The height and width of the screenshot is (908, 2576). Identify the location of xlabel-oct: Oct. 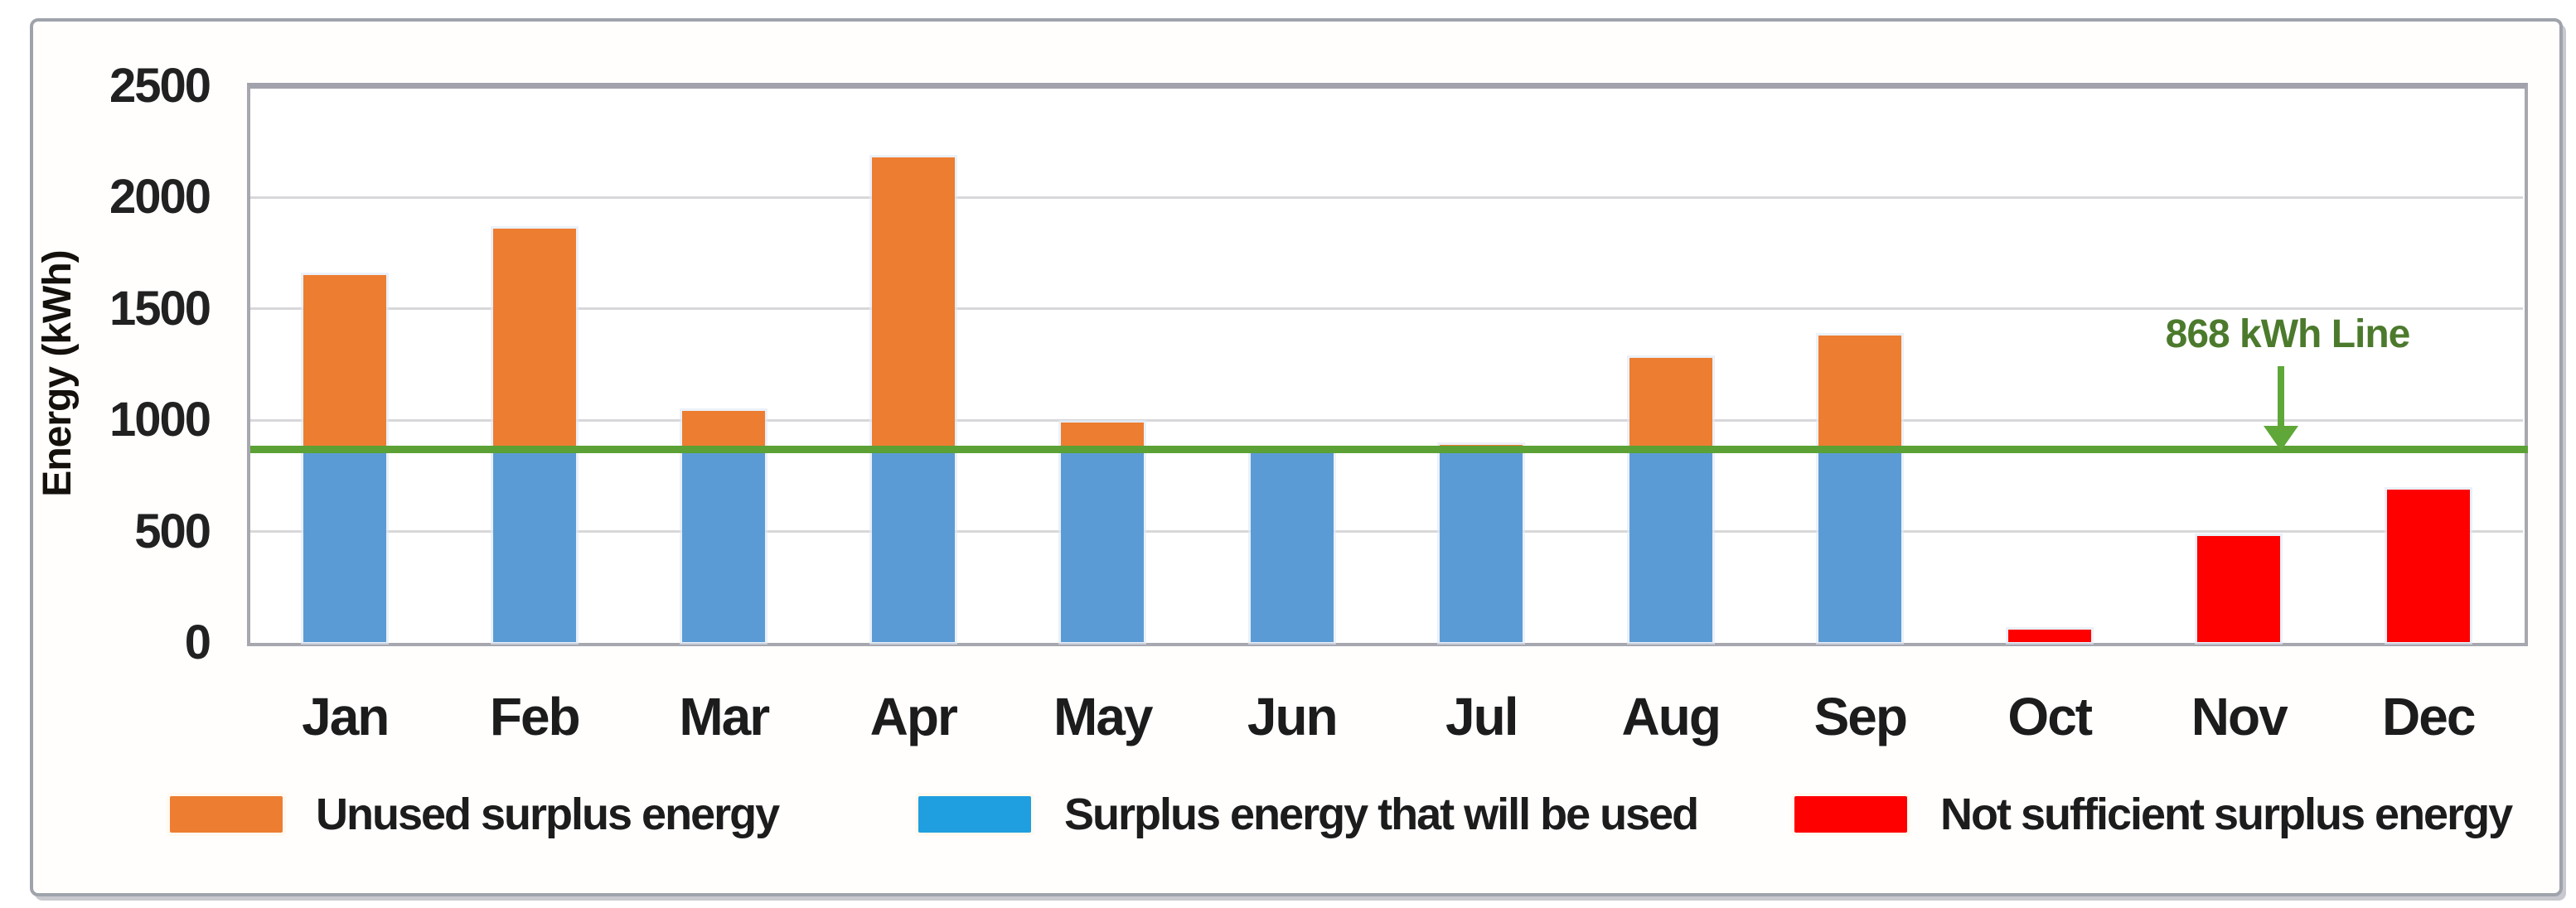
(2050, 717).